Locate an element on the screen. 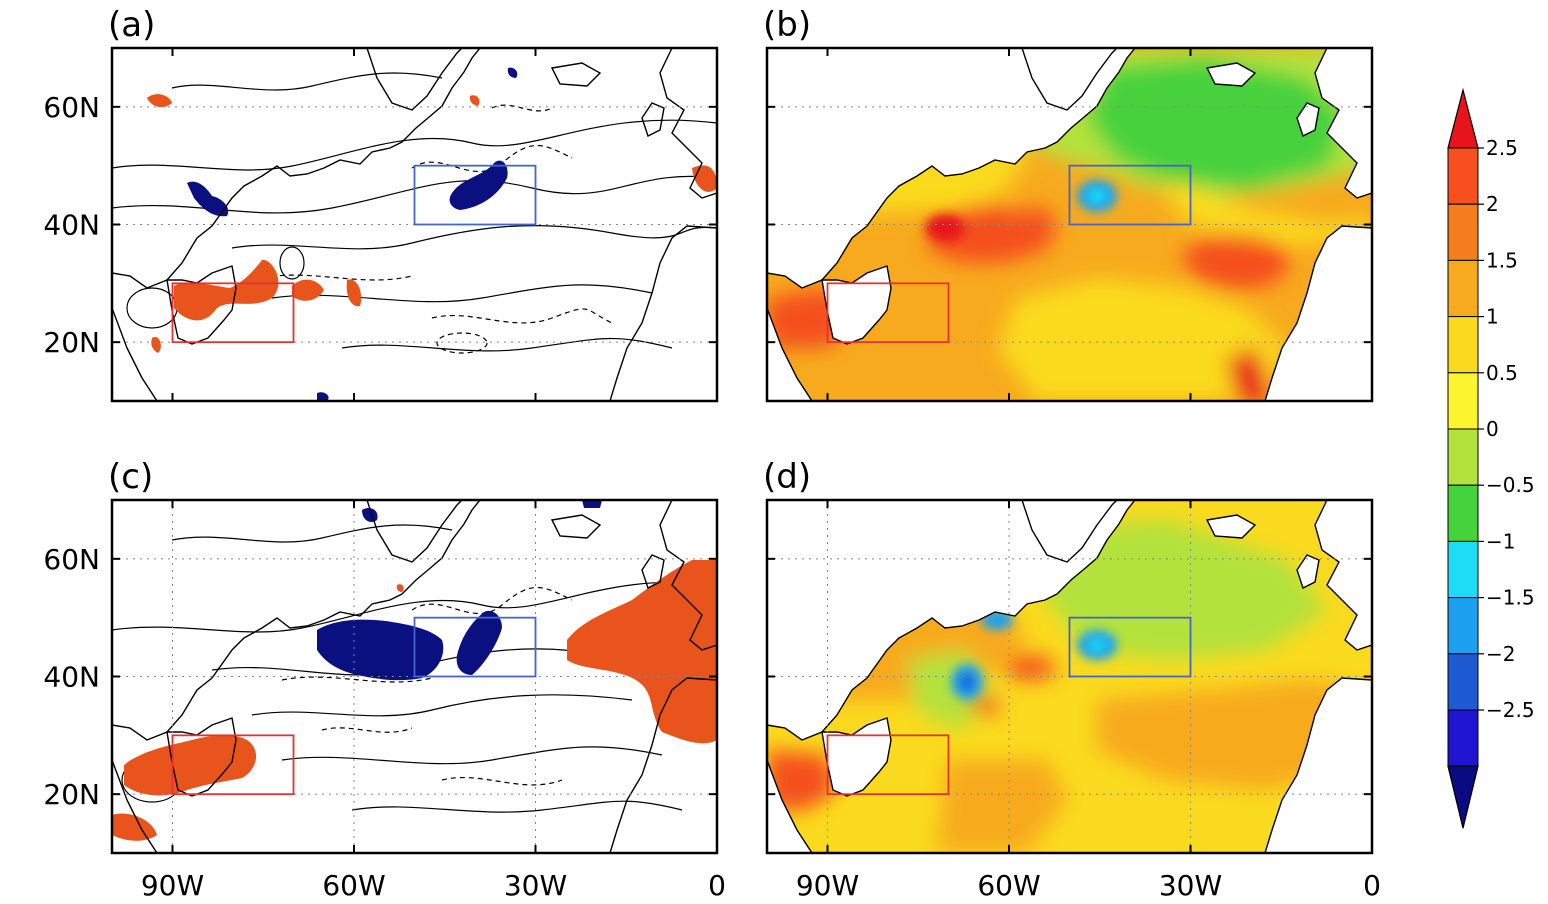 This screenshot has height=904, width=1548. colorbar-arrow-top is located at coordinates (1463, 118).